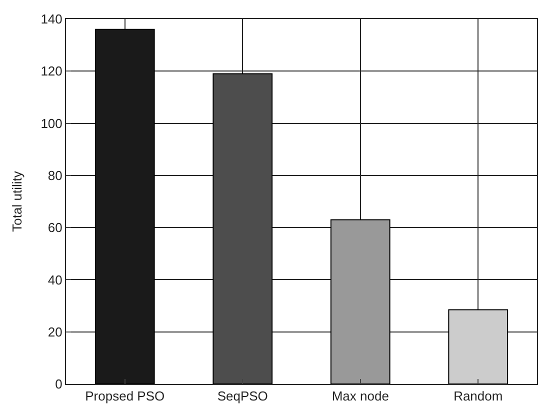 The height and width of the screenshot is (416, 550). I want to click on y-tick-label: 100, so click(51, 123).